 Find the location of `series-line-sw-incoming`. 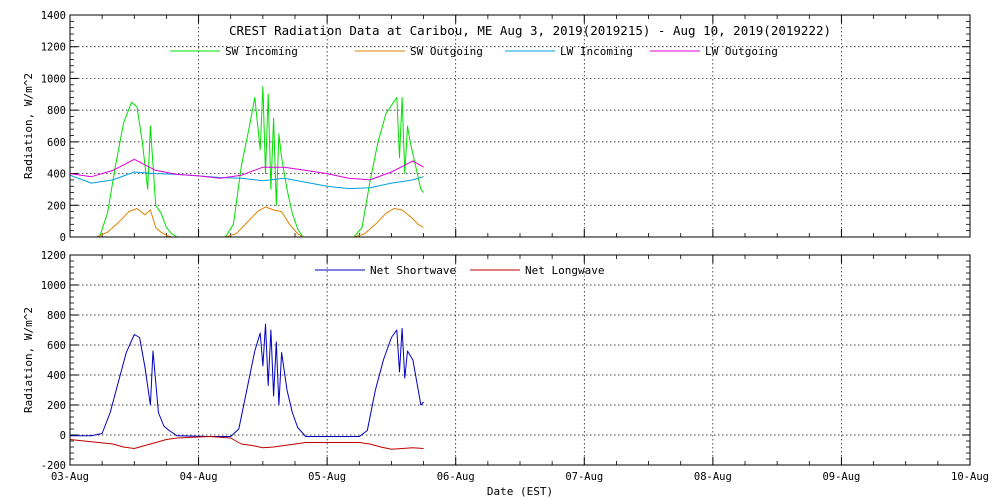

series-line-sw-incoming is located at coordinates (247, 161).